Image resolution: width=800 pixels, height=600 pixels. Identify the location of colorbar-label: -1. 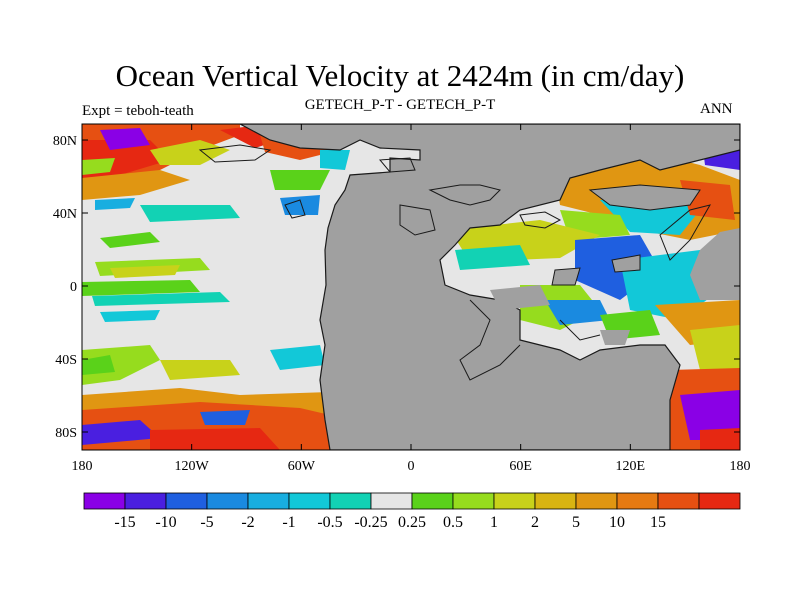
(288, 522).